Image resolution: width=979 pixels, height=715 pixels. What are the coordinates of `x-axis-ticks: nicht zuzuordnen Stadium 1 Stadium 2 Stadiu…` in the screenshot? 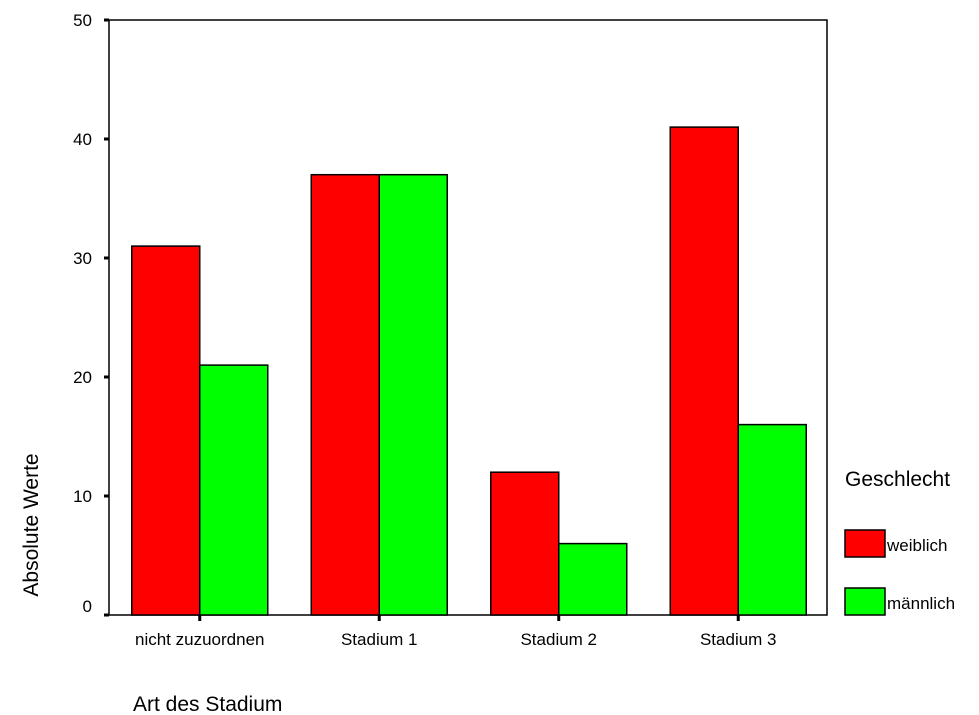 It's located at (456, 632).